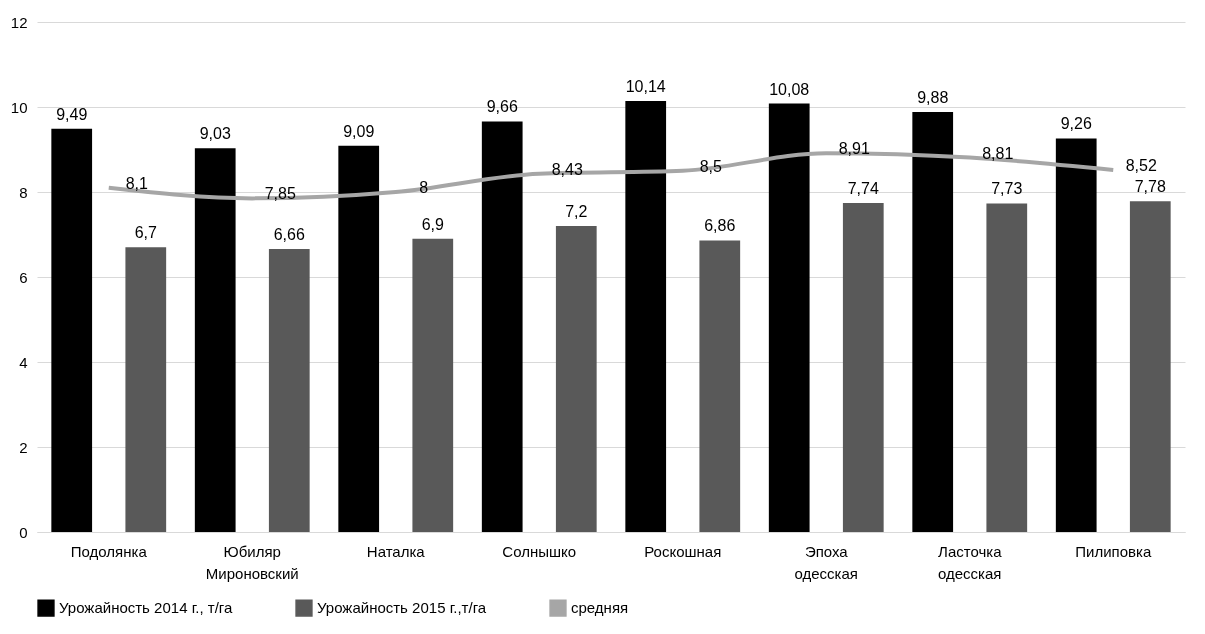 This screenshot has height=634, width=1205. What do you see at coordinates (359, 131) in the screenshot?
I see `data-label: 9,09` at bounding box center [359, 131].